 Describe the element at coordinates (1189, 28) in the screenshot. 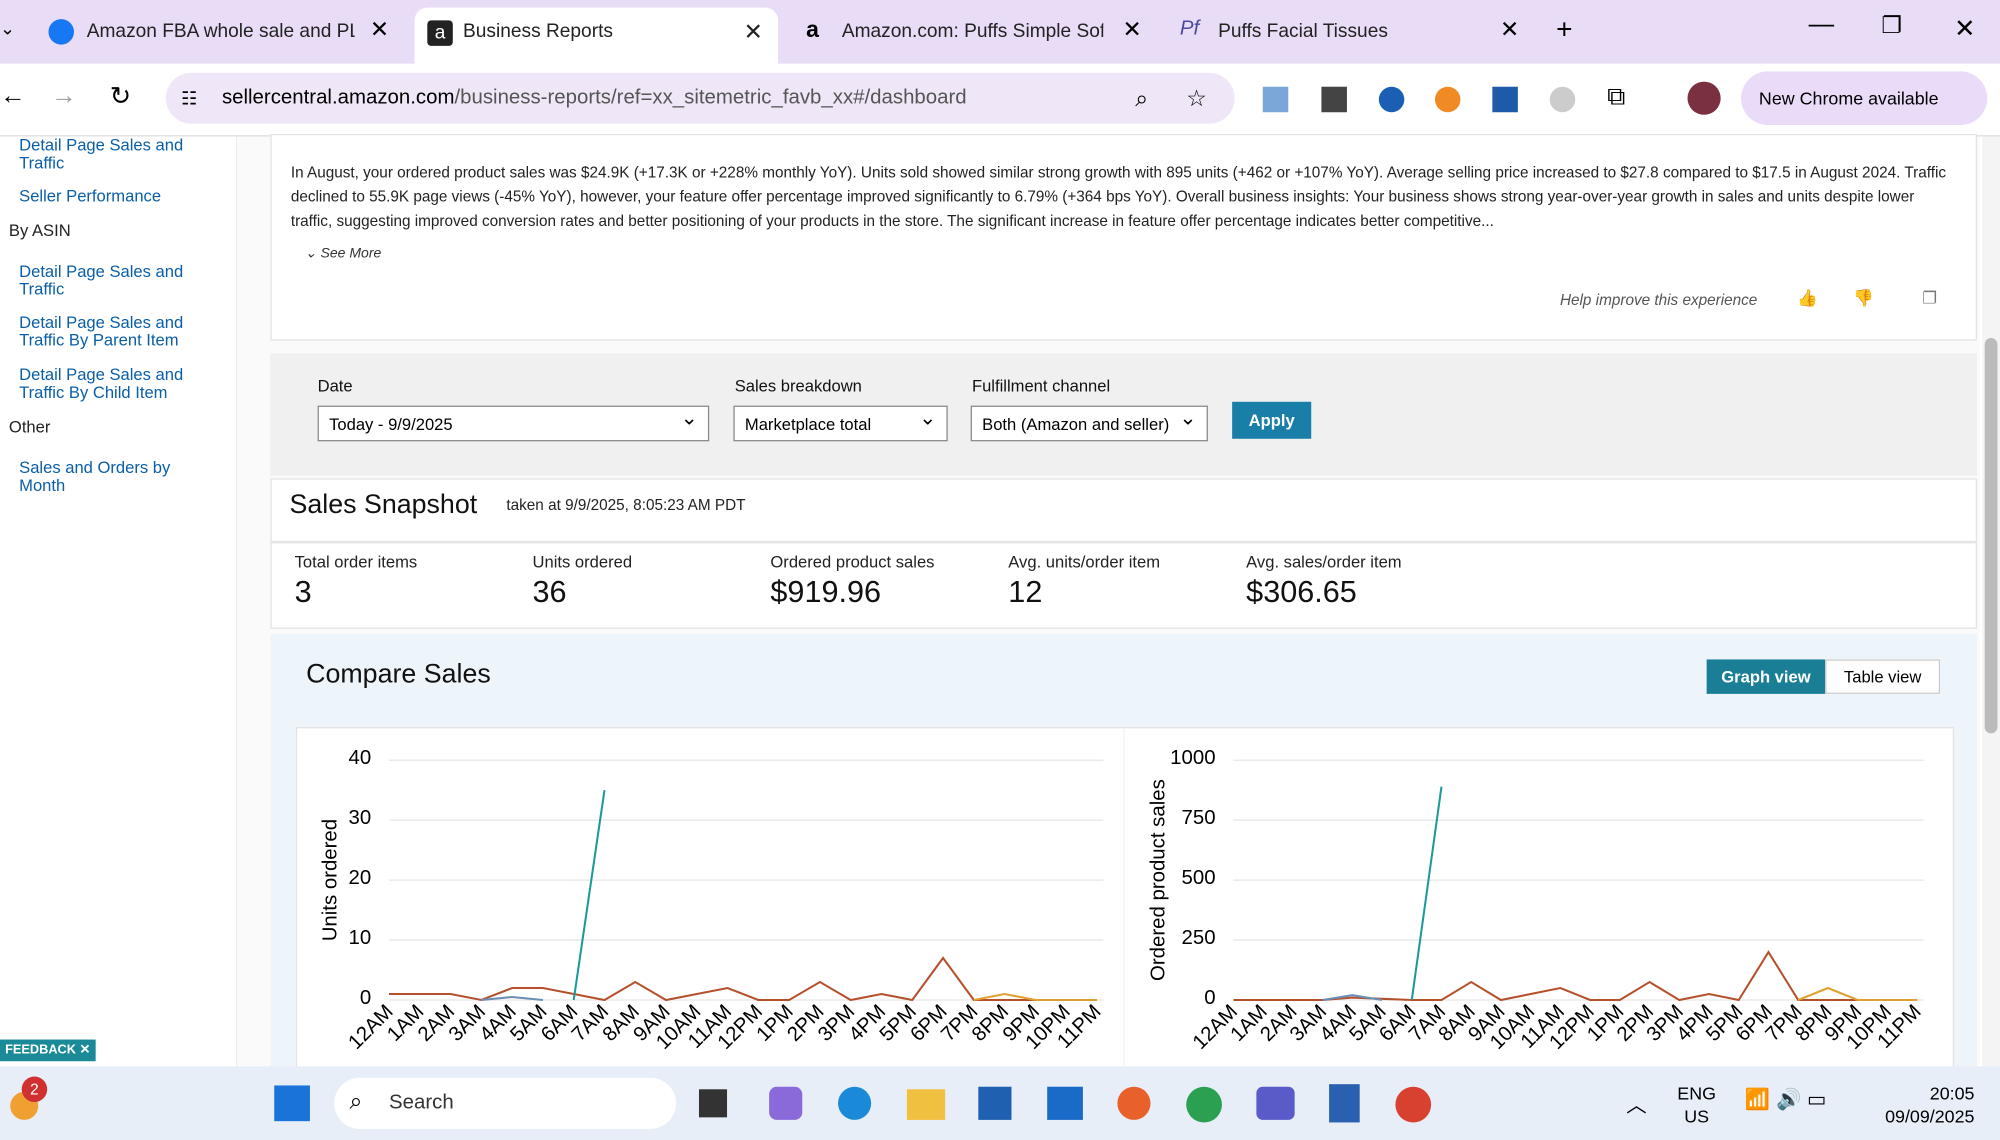

I see `tab-icon: Pf` at that location.